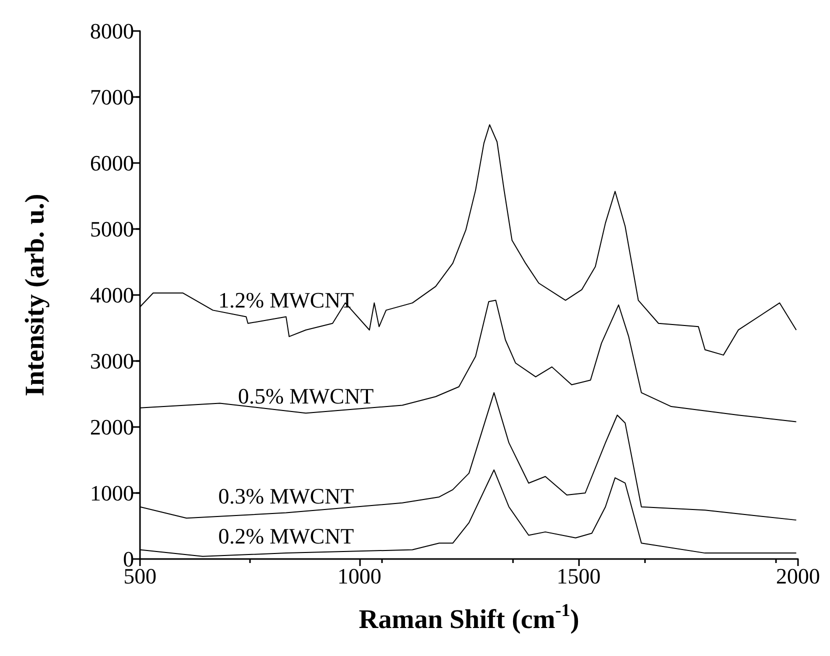  Describe the element at coordinates (112, 163) in the screenshot. I see `y-tick-label: 6000` at that location.